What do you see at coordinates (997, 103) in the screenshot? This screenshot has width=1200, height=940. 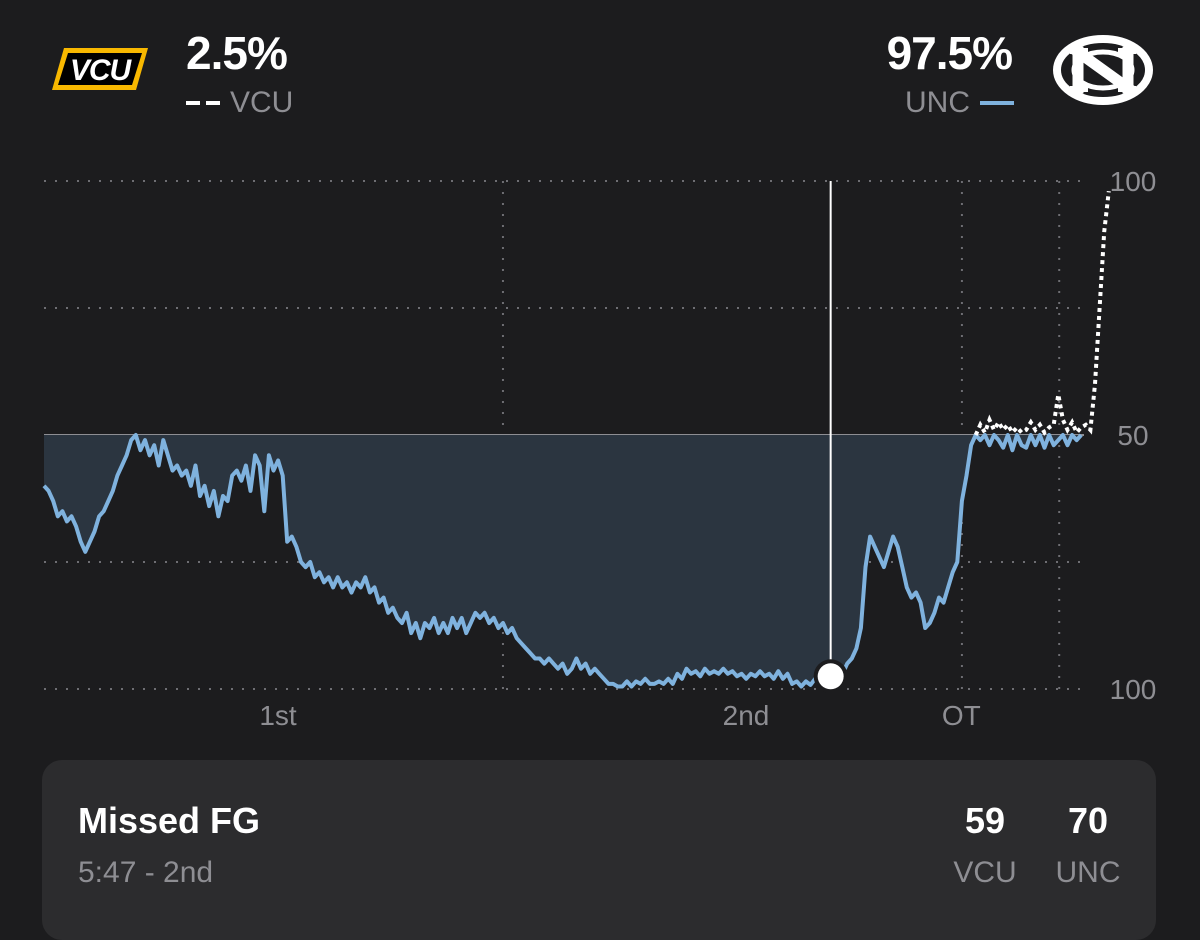 I see `solid-line-key-icon` at bounding box center [997, 103].